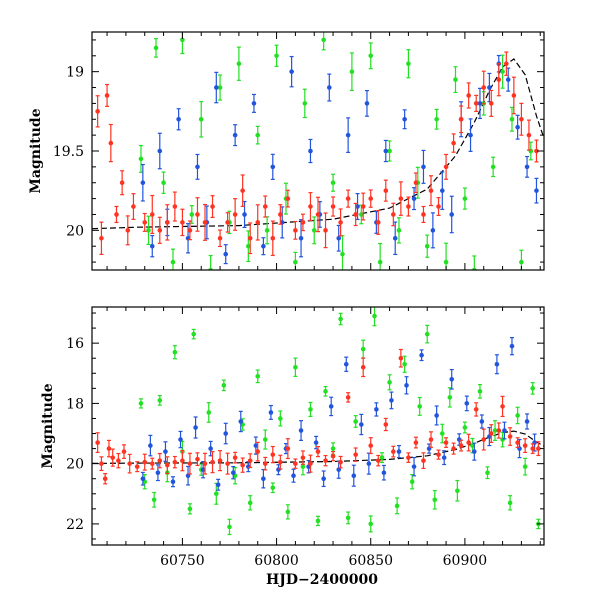 The width and height of the screenshot is (600, 604). Describe the element at coordinates (276, 561) in the screenshot. I see `x-tick-label: 60800` at that location.